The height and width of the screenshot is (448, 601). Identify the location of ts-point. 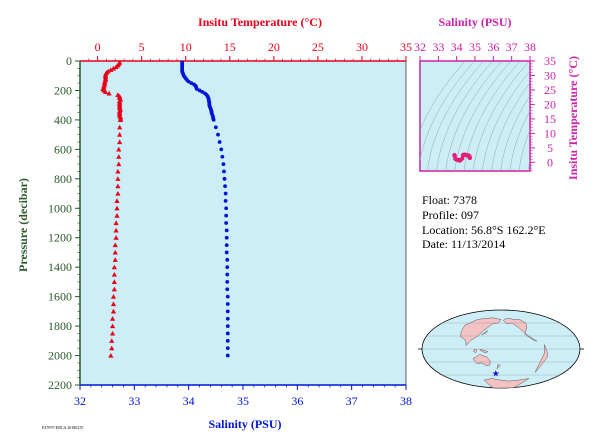
(470, 158).